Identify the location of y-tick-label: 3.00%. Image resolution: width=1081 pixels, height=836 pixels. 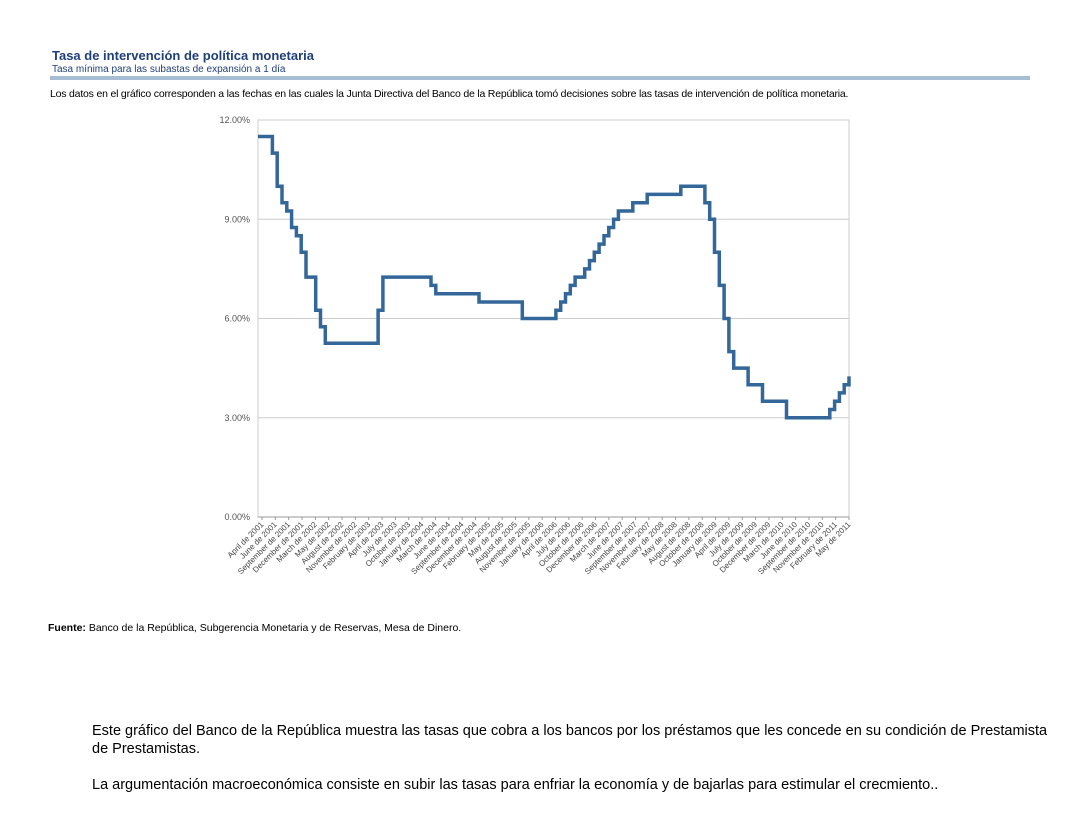
(237, 418).